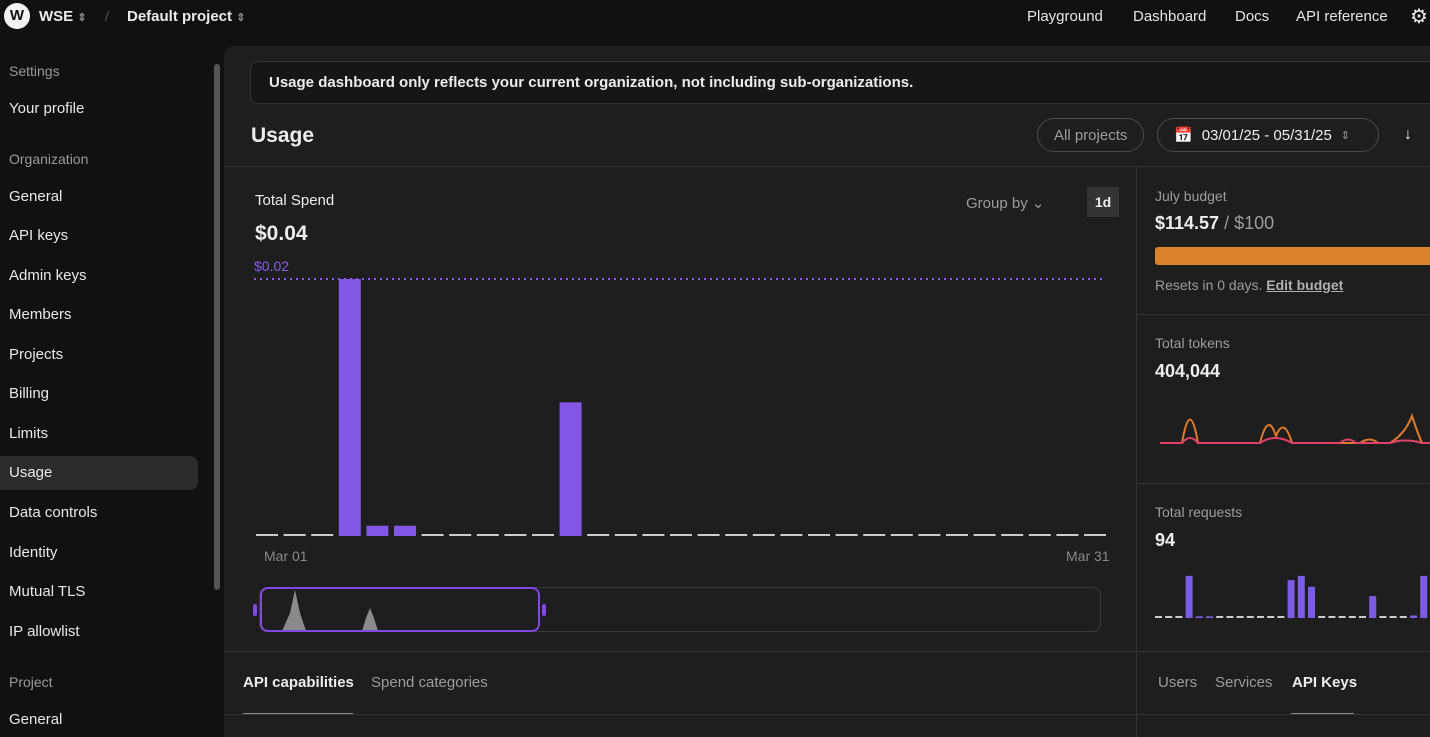  I want to click on project-name: Default project, so click(180, 16).